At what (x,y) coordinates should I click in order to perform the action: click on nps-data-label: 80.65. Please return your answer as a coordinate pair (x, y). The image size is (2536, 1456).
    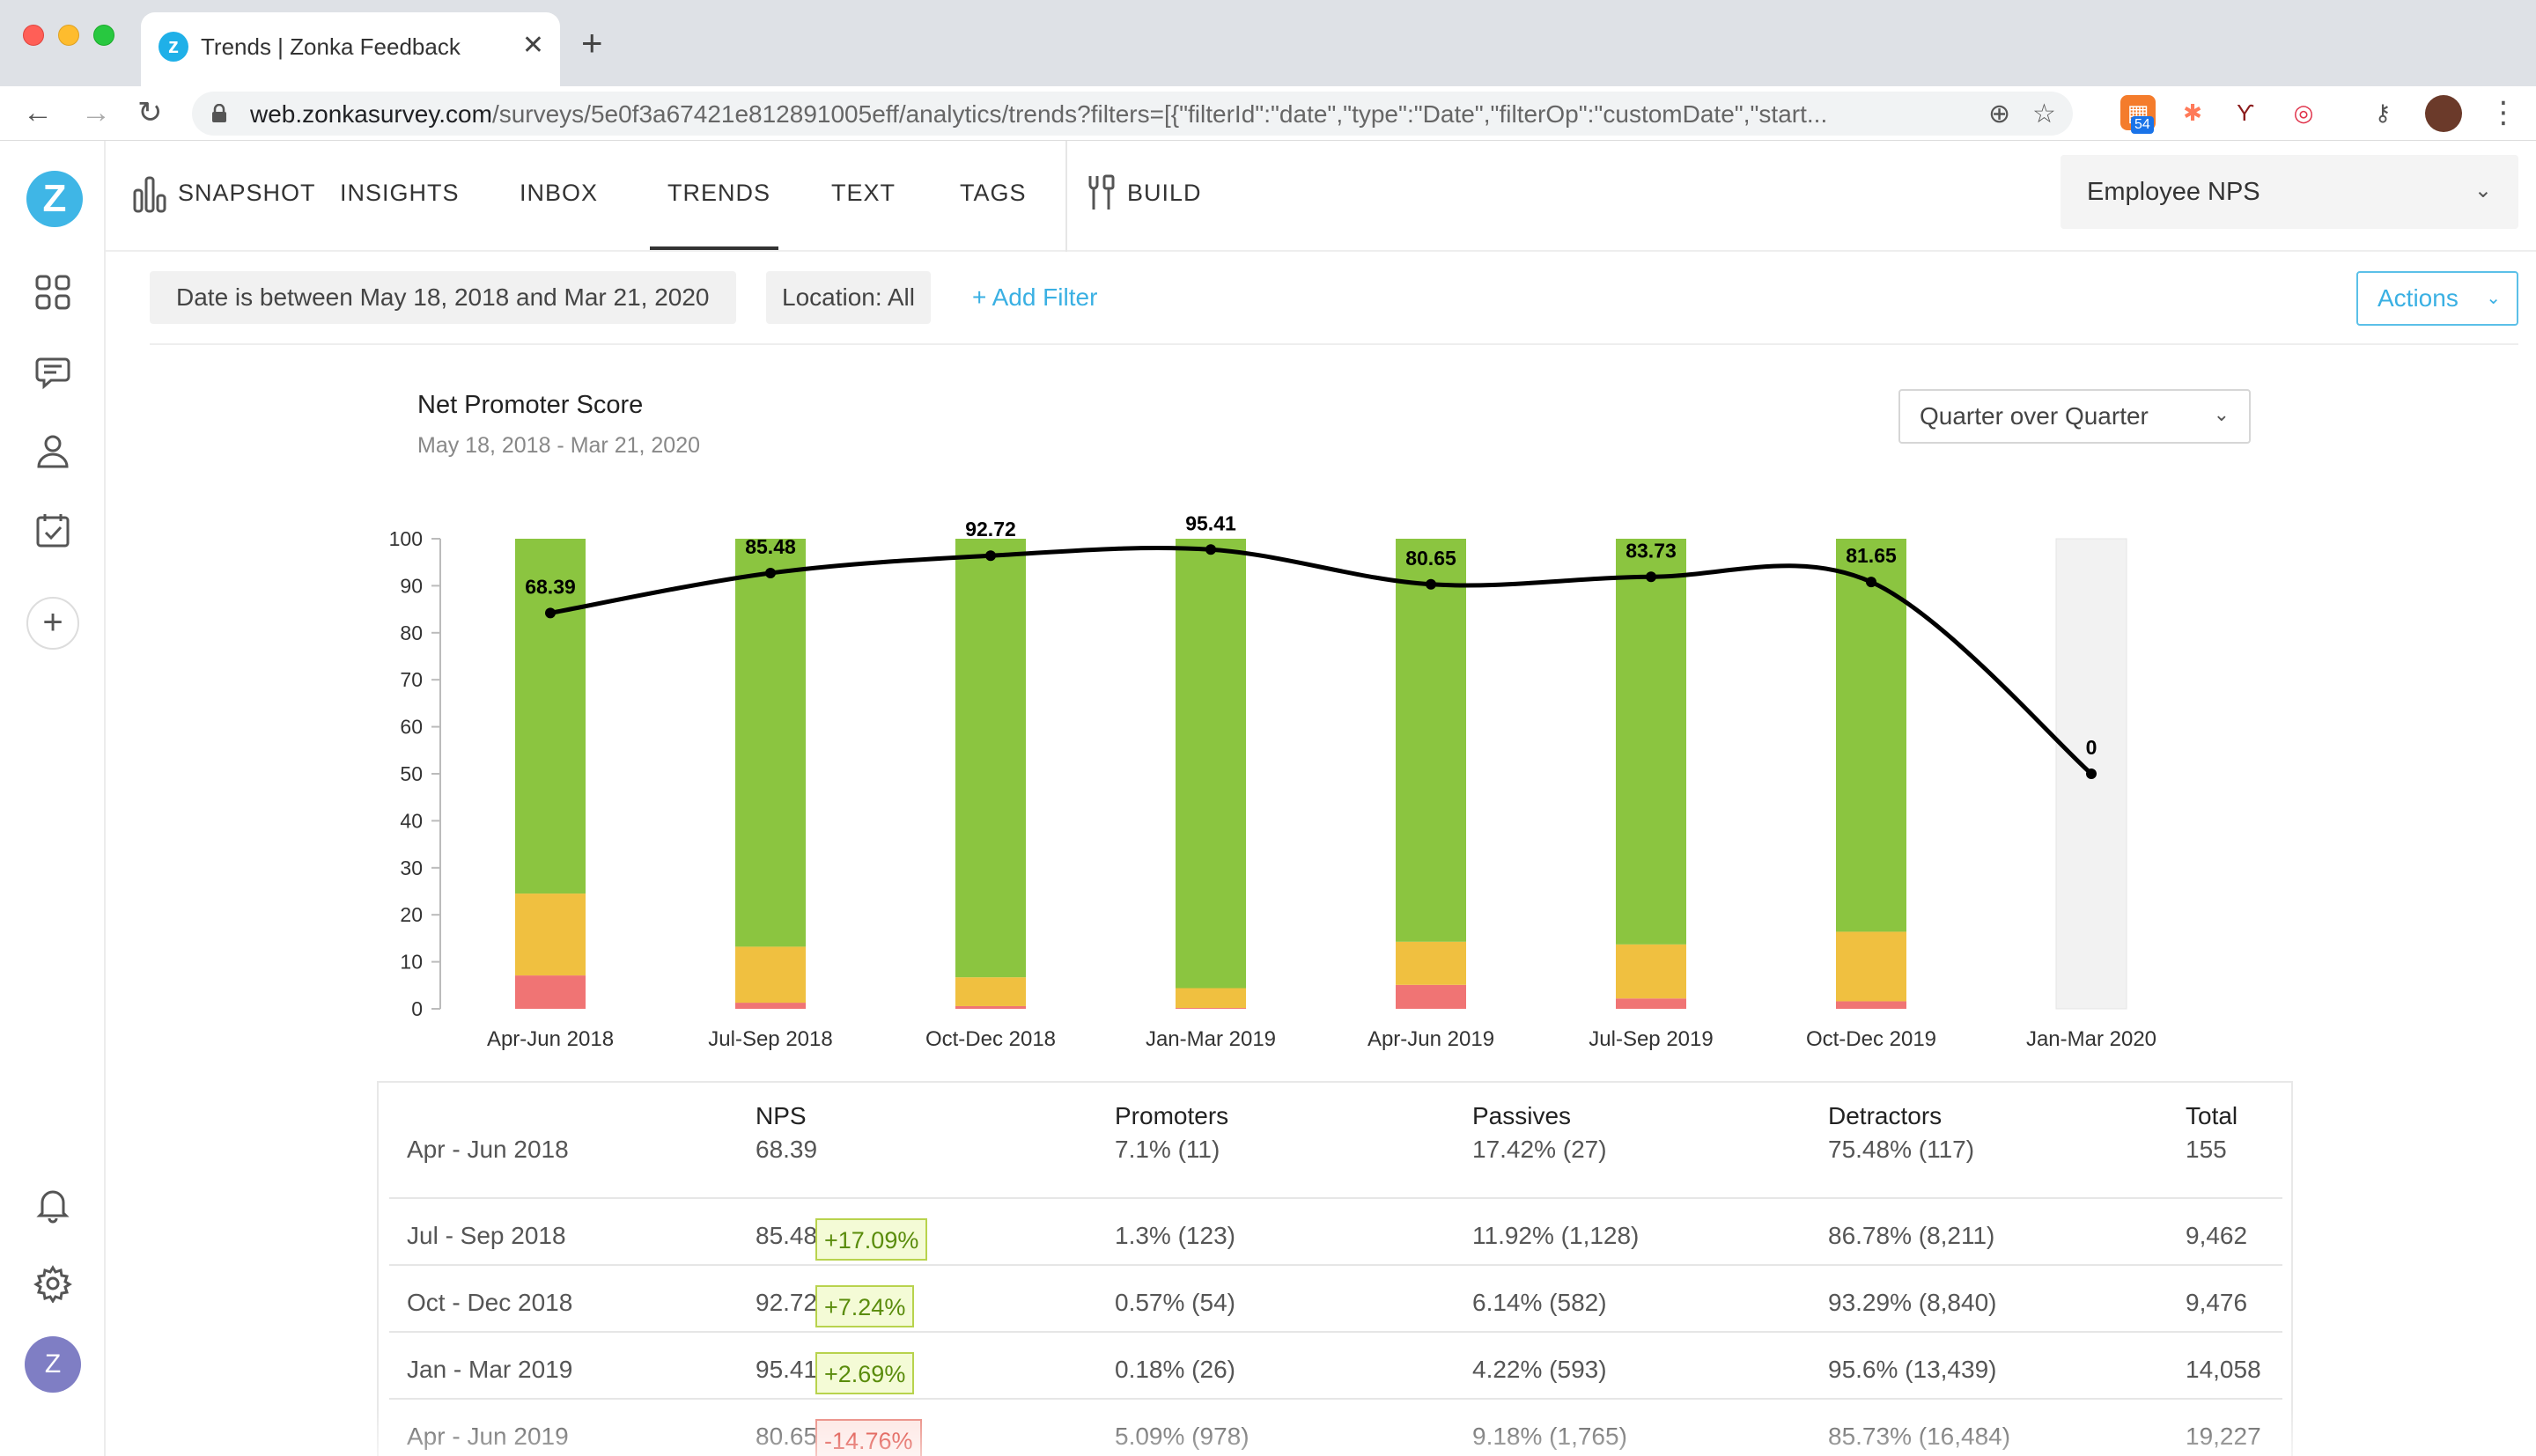
    Looking at the image, I should click on (1431, 558).